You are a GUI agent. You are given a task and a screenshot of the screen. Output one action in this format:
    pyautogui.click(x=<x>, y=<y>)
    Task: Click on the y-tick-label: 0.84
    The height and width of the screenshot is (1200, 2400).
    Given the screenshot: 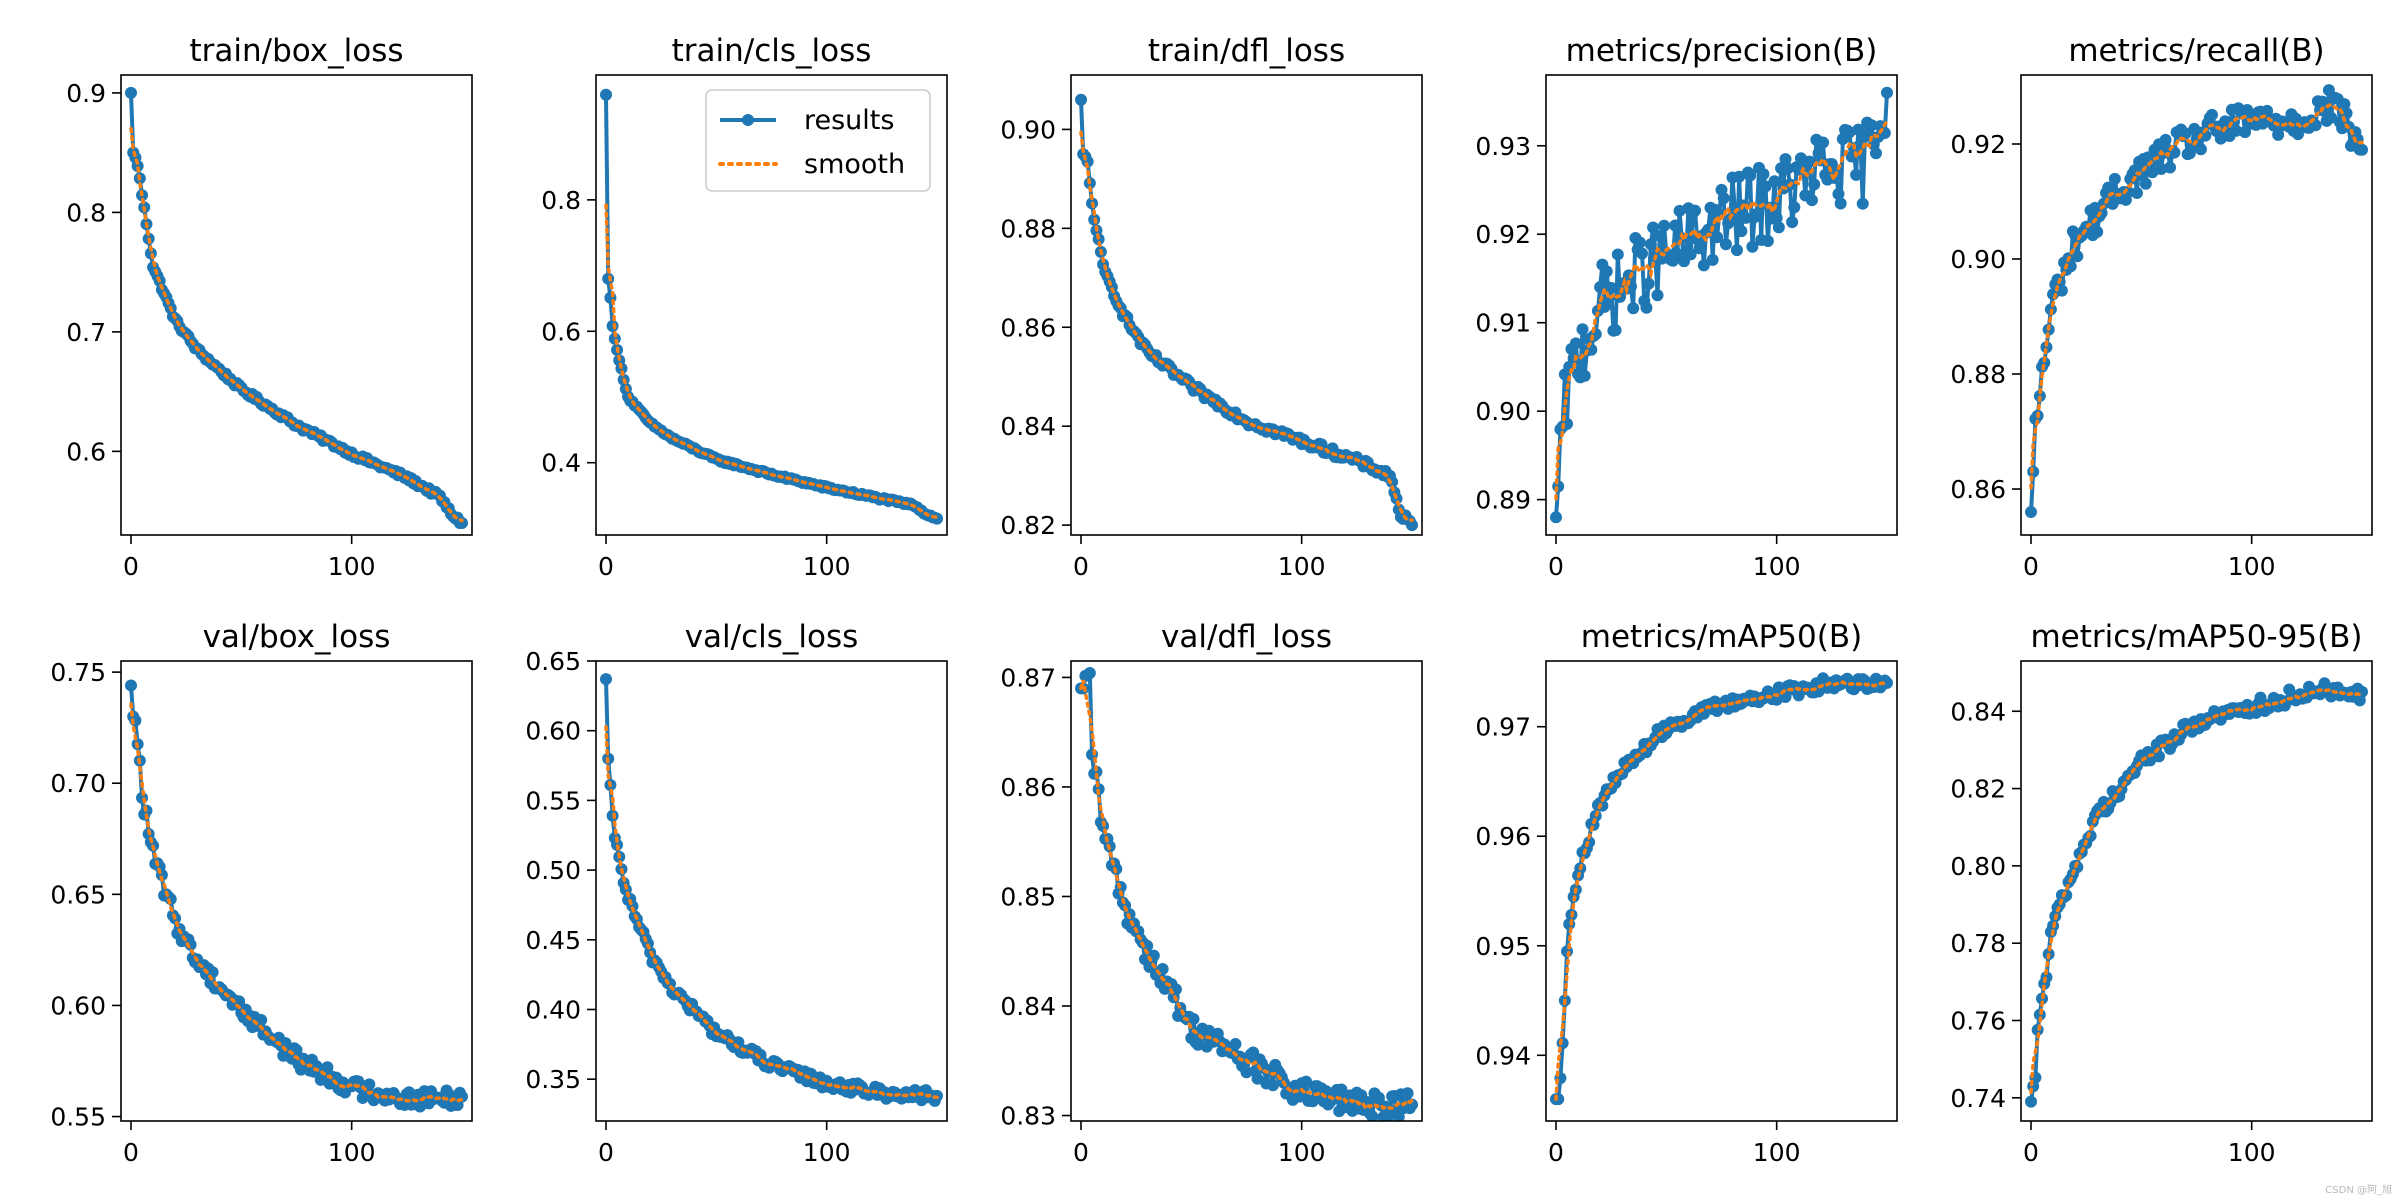 What is the action you would take?
    pyautogui.click(x=1028, y=426)
    